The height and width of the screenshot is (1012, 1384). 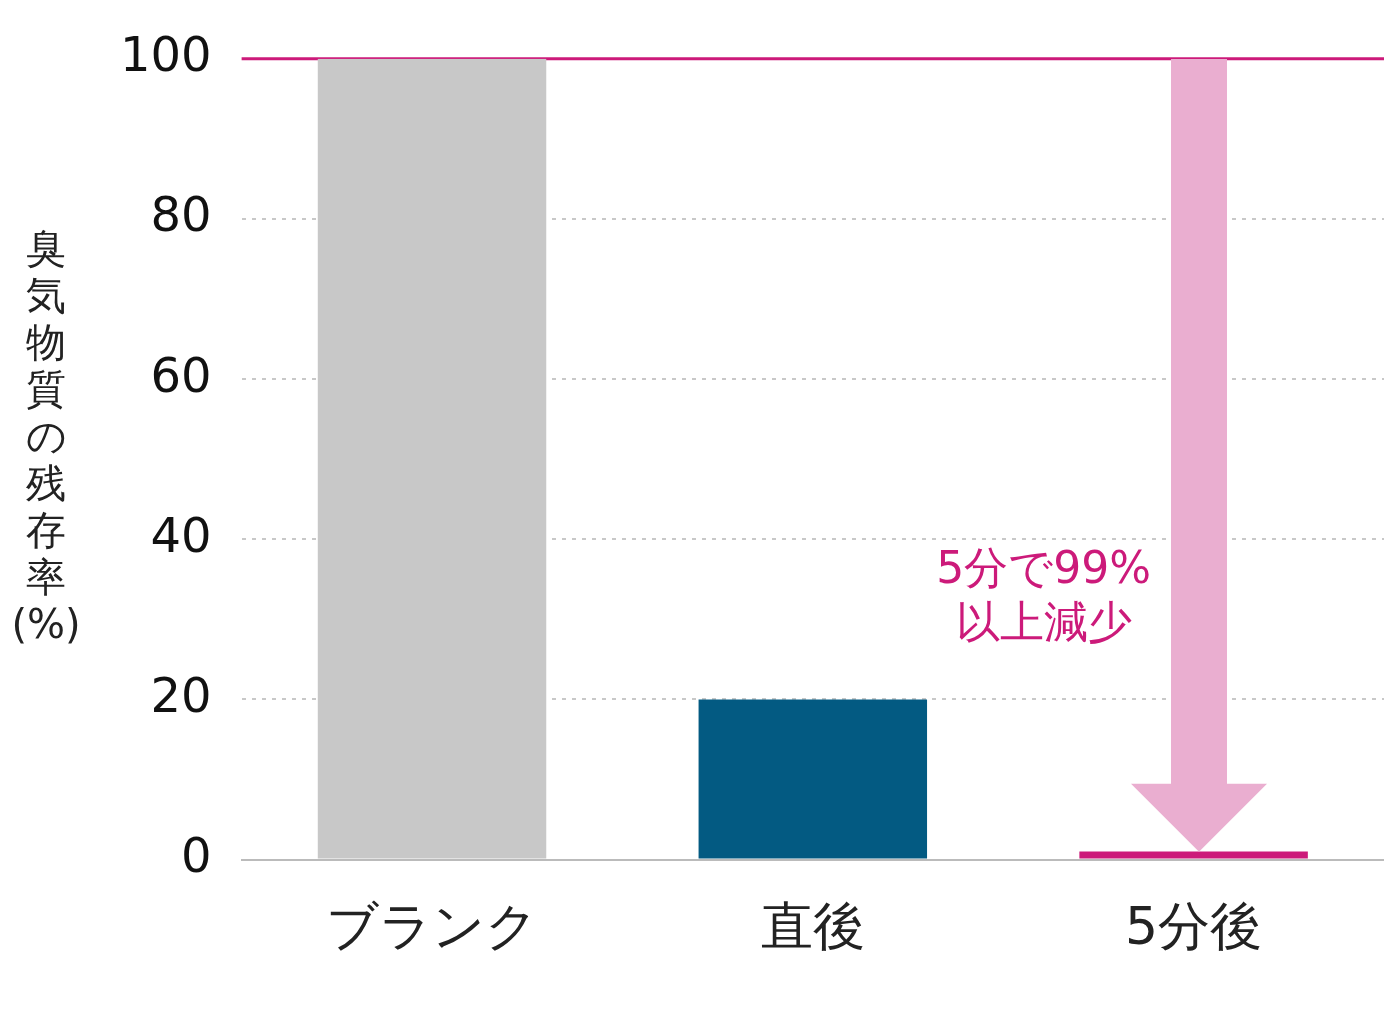 What do you see at coordinates (181, 214) in the screenshot?
I see `y-tick-label: 80` at bounding box center [181, 214].